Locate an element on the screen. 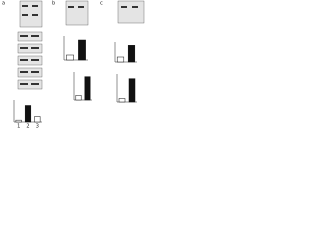 The image size is (320, 240). panel-label: b is located at coordinates (53, 4).